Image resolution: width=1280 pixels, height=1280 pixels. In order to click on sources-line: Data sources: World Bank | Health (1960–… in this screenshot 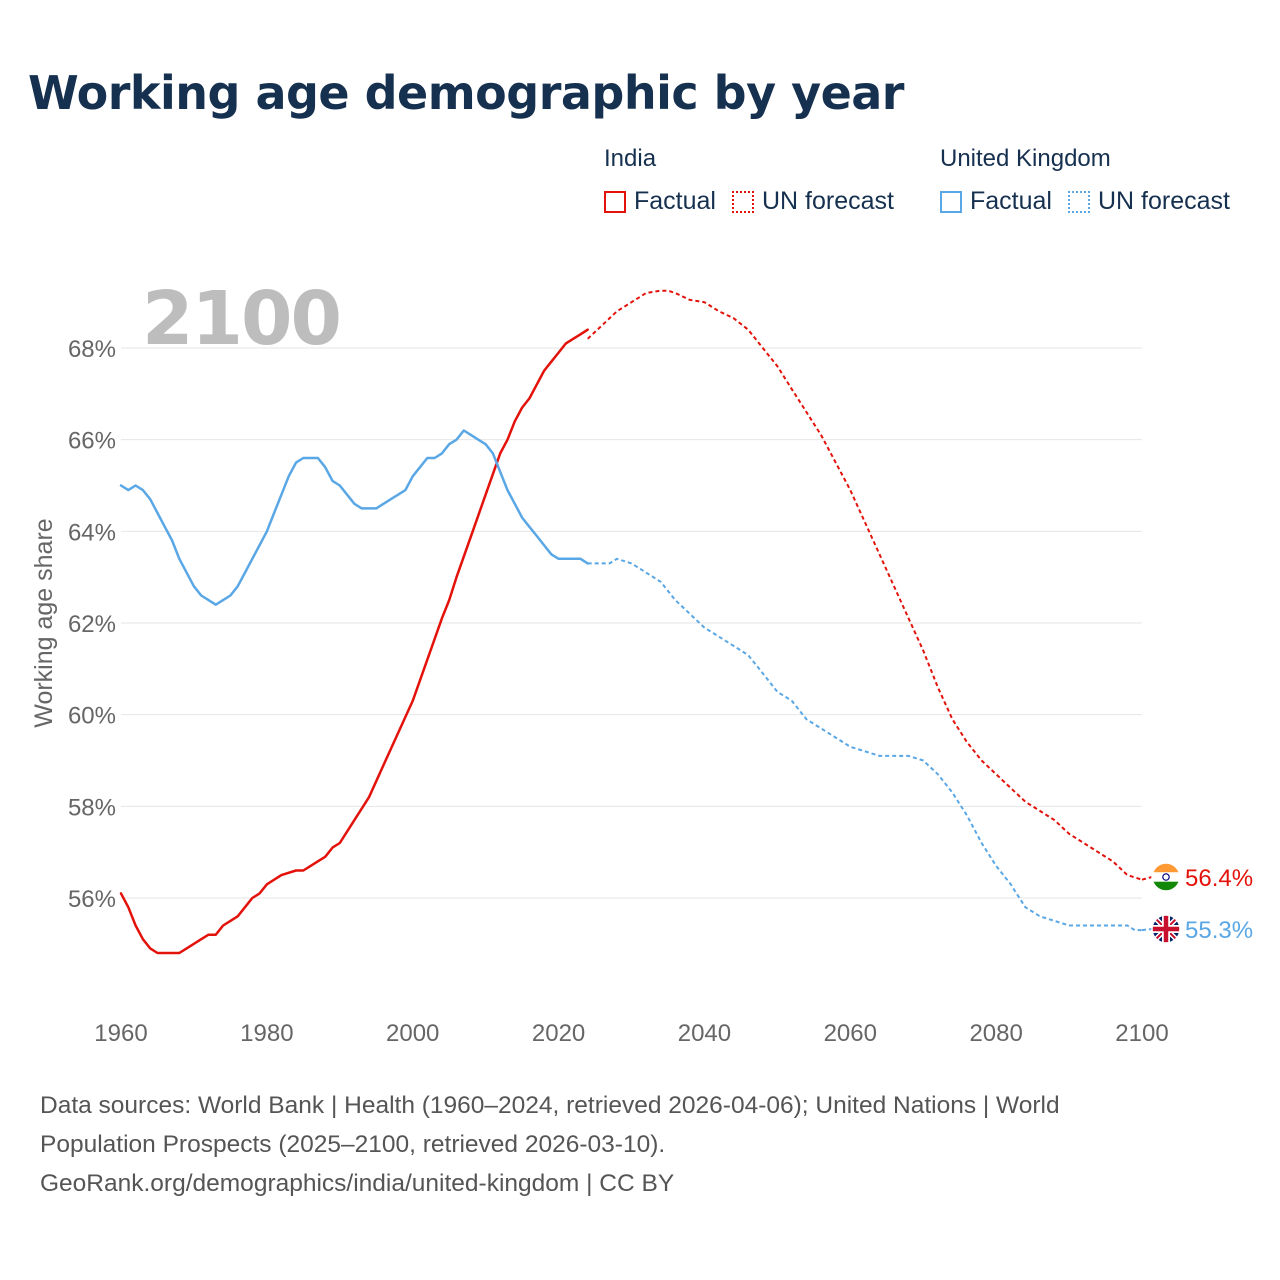, I will do `click(550, 1105)`.